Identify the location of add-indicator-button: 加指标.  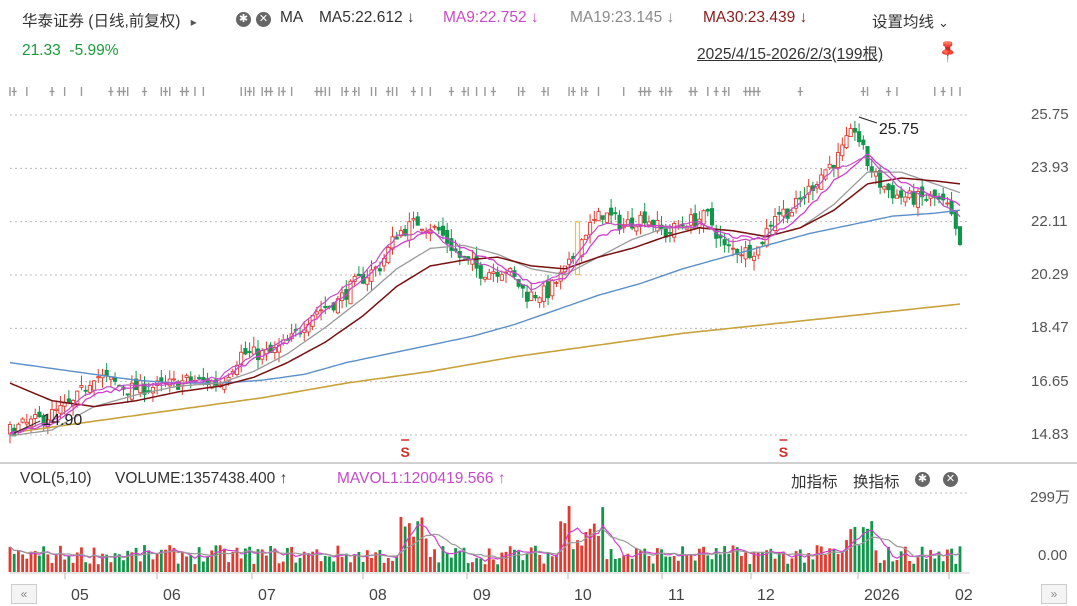
(814, 482).